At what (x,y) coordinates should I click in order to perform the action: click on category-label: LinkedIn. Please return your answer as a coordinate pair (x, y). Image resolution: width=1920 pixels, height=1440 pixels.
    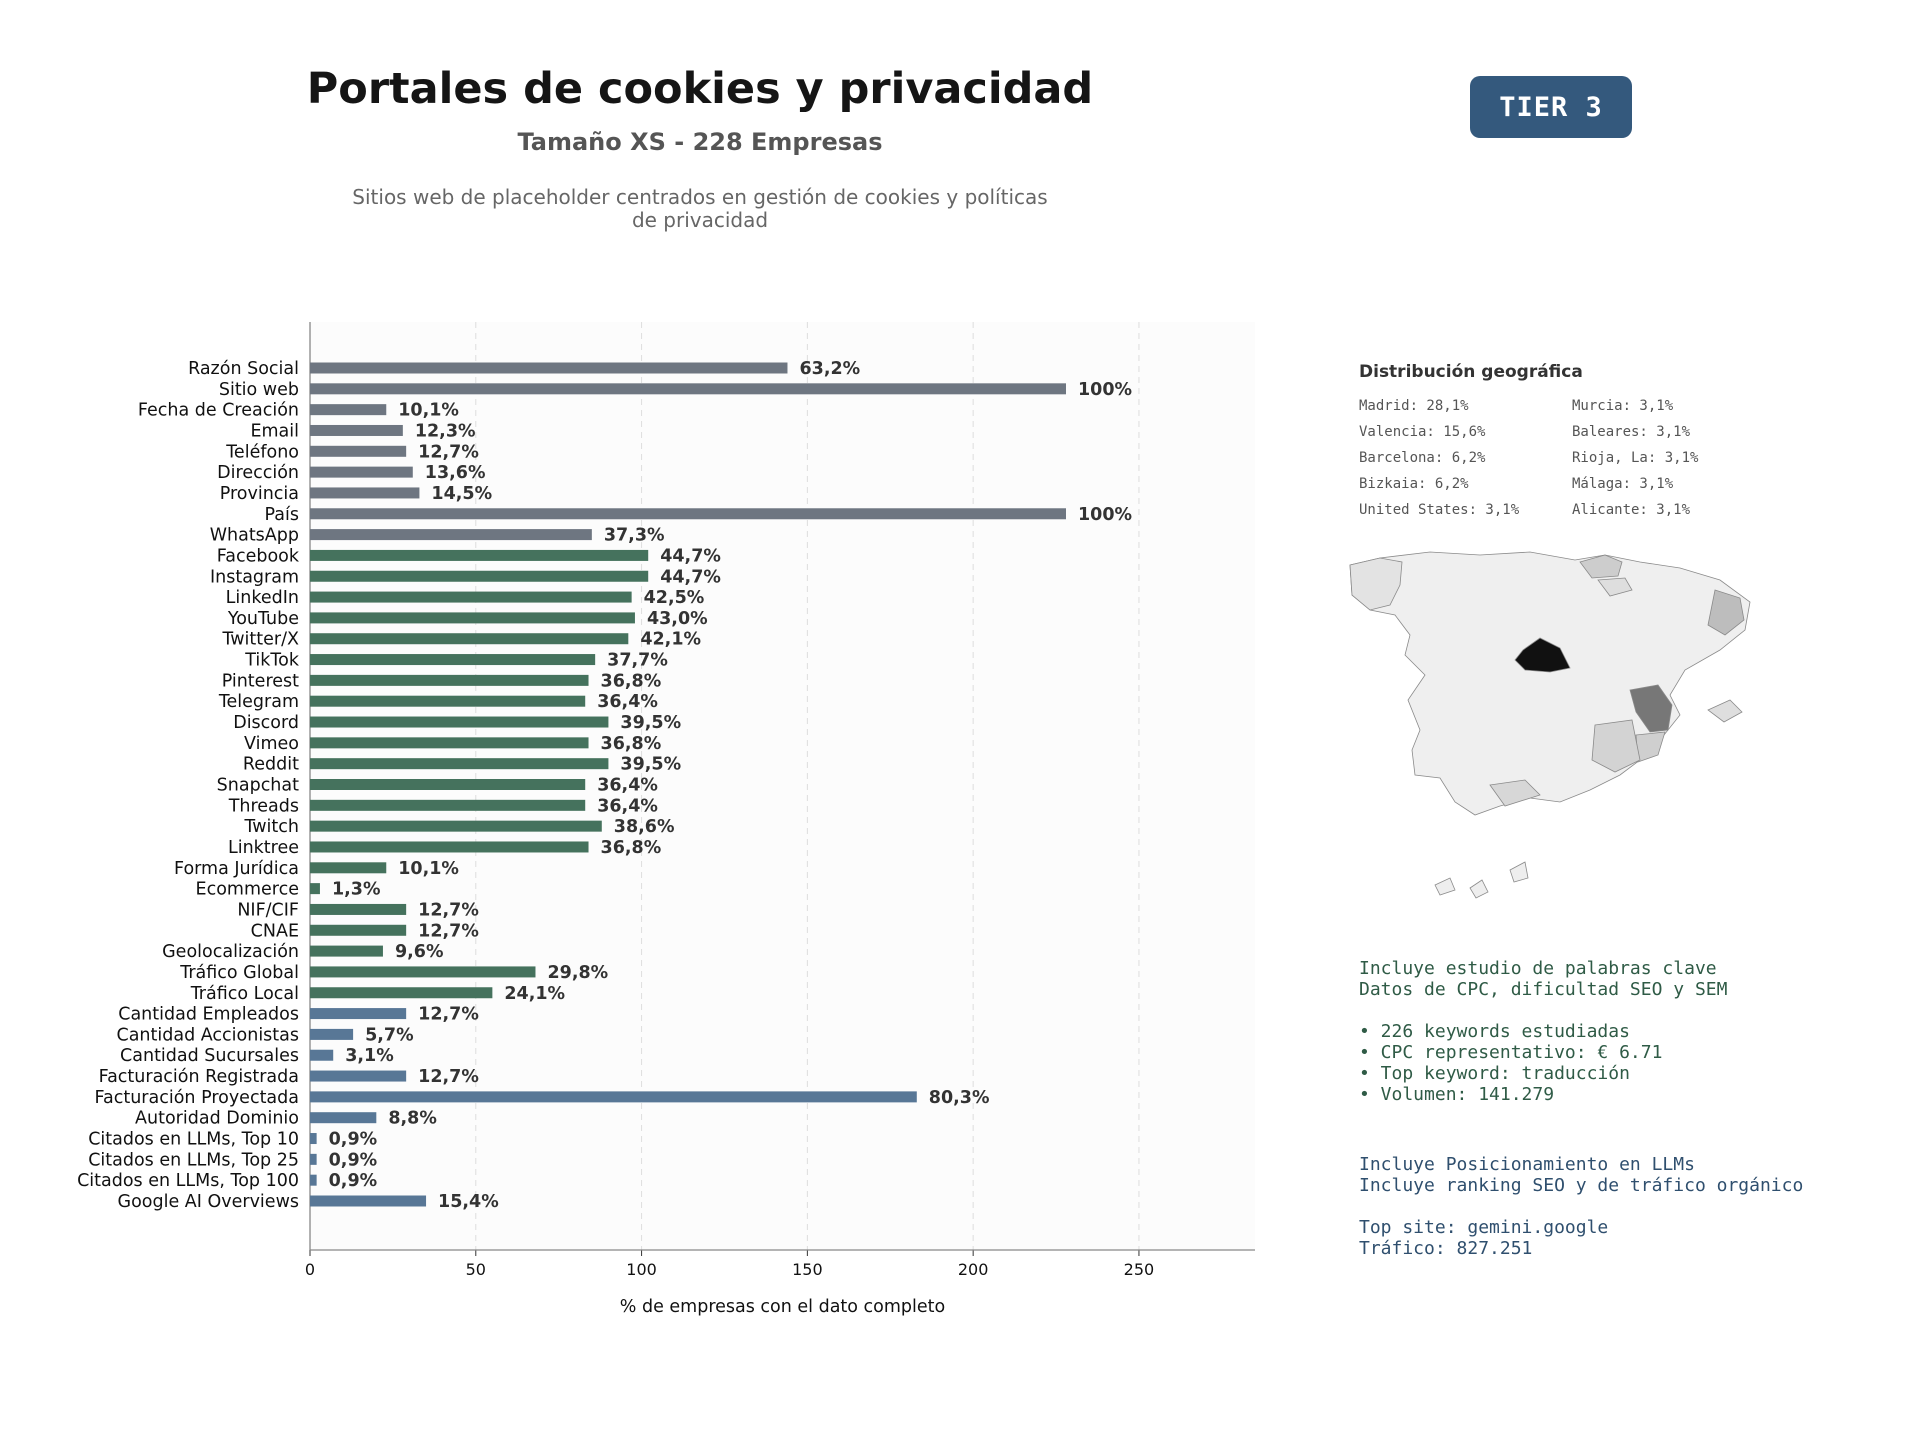
    Looking at the image, I should click on (262, 598).